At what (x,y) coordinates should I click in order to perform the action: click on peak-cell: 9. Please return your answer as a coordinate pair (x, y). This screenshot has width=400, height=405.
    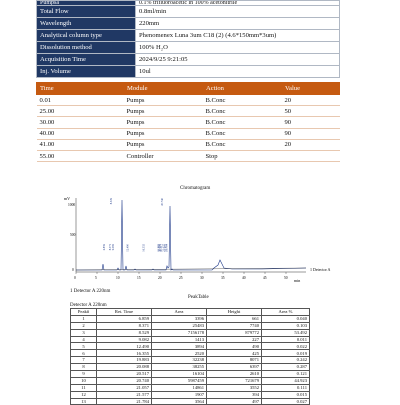
    Looking at the image, I should click on (83, 374).